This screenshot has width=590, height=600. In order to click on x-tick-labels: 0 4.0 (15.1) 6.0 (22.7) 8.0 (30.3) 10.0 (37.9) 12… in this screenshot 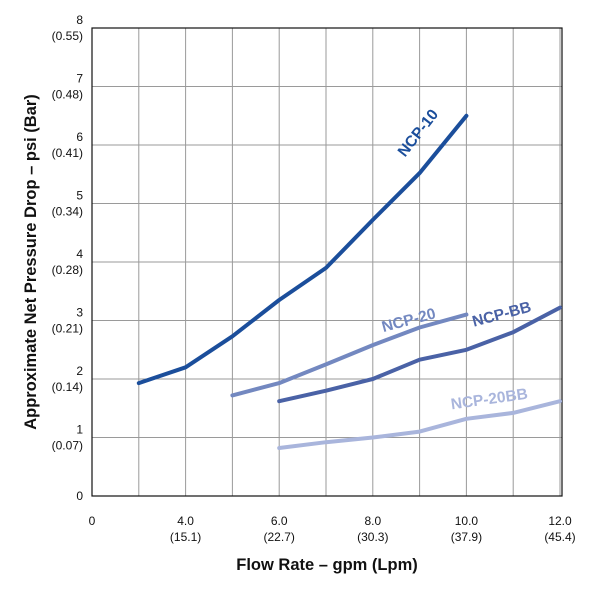, I will do `click(332, 529)`.